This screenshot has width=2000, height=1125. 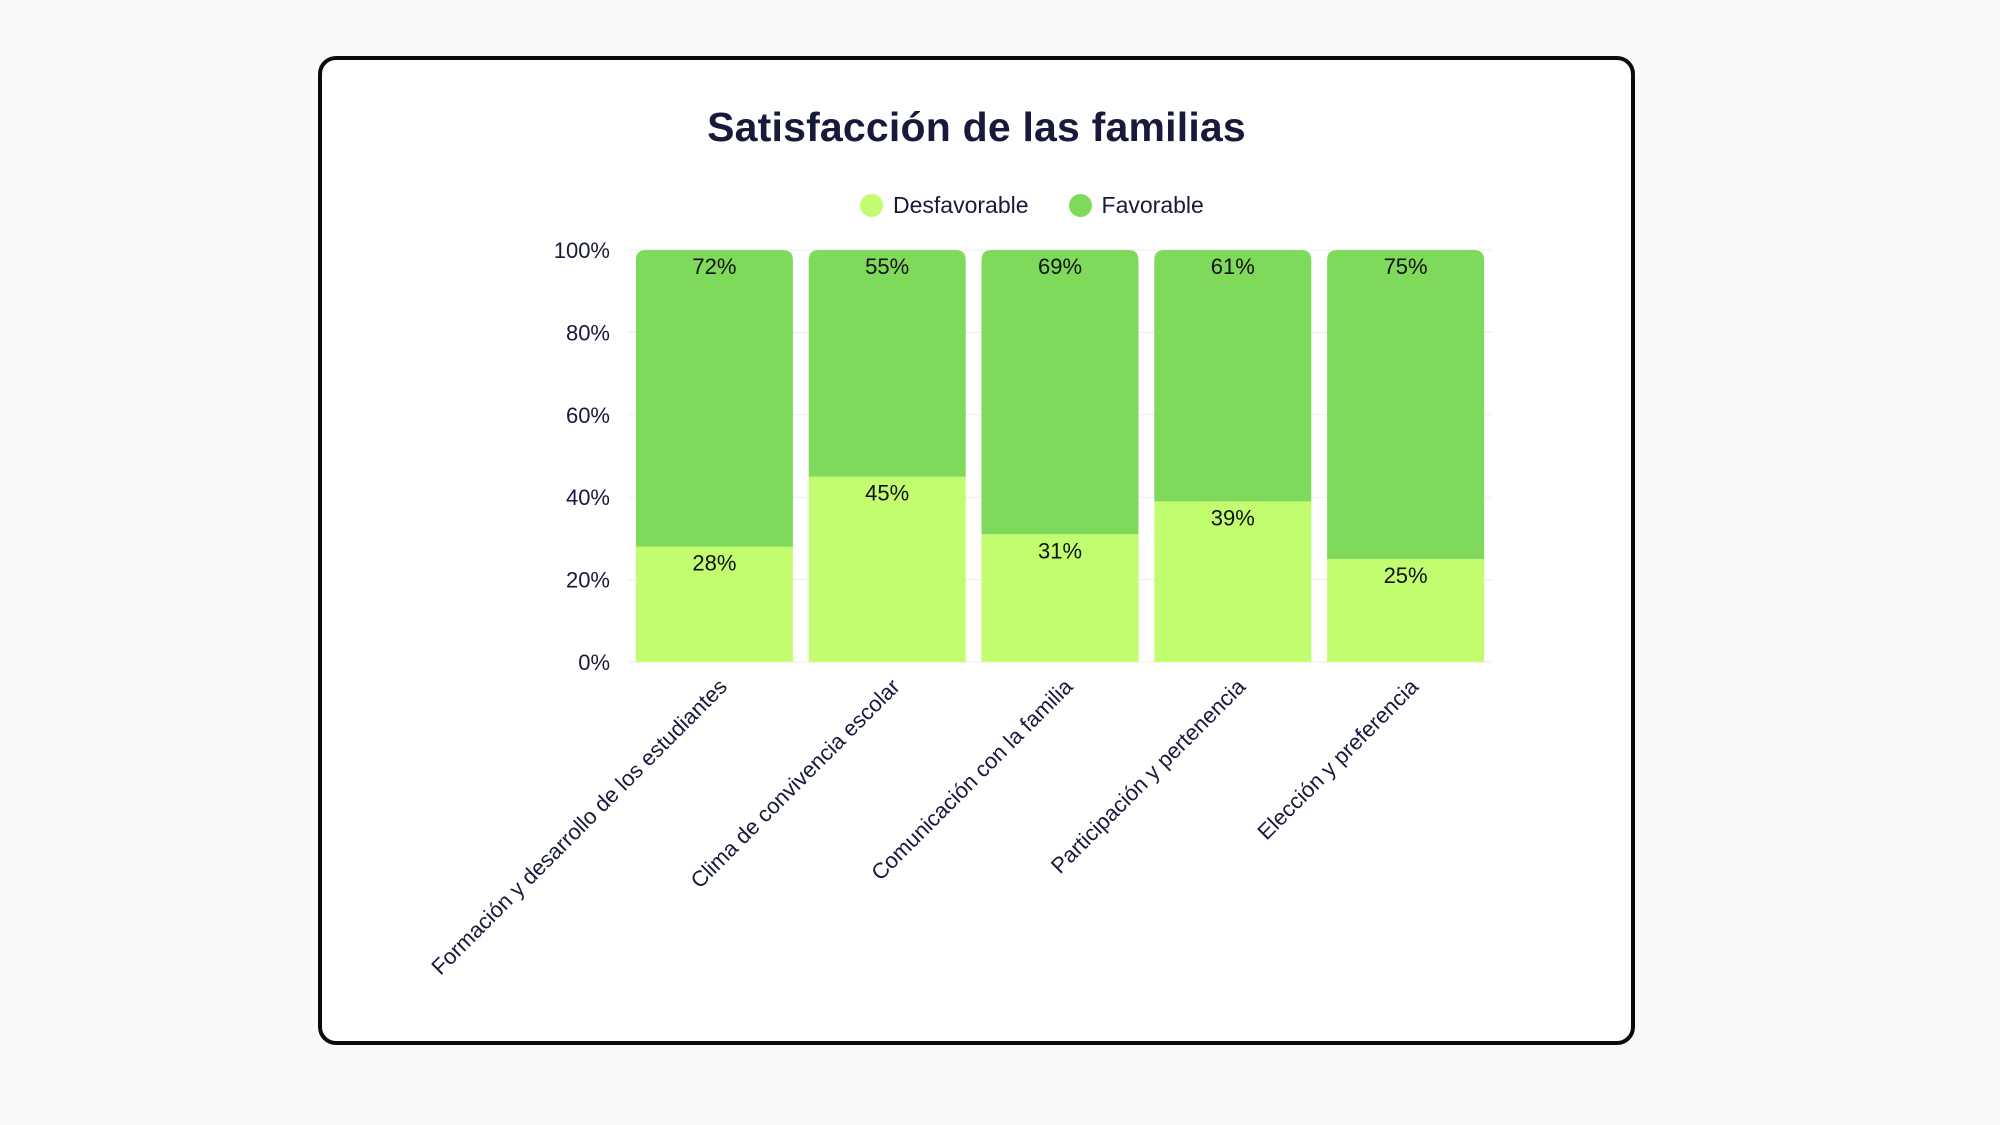 I want to click on data-label: 69%, so click(x=1060, y=266).